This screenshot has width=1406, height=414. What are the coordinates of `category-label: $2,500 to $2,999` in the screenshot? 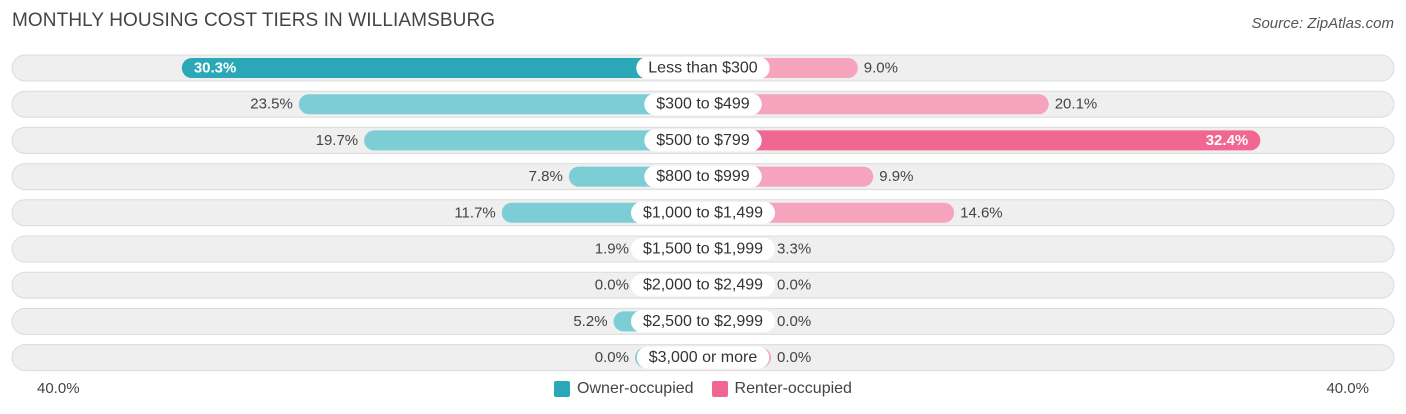 It's located at (703, 321).